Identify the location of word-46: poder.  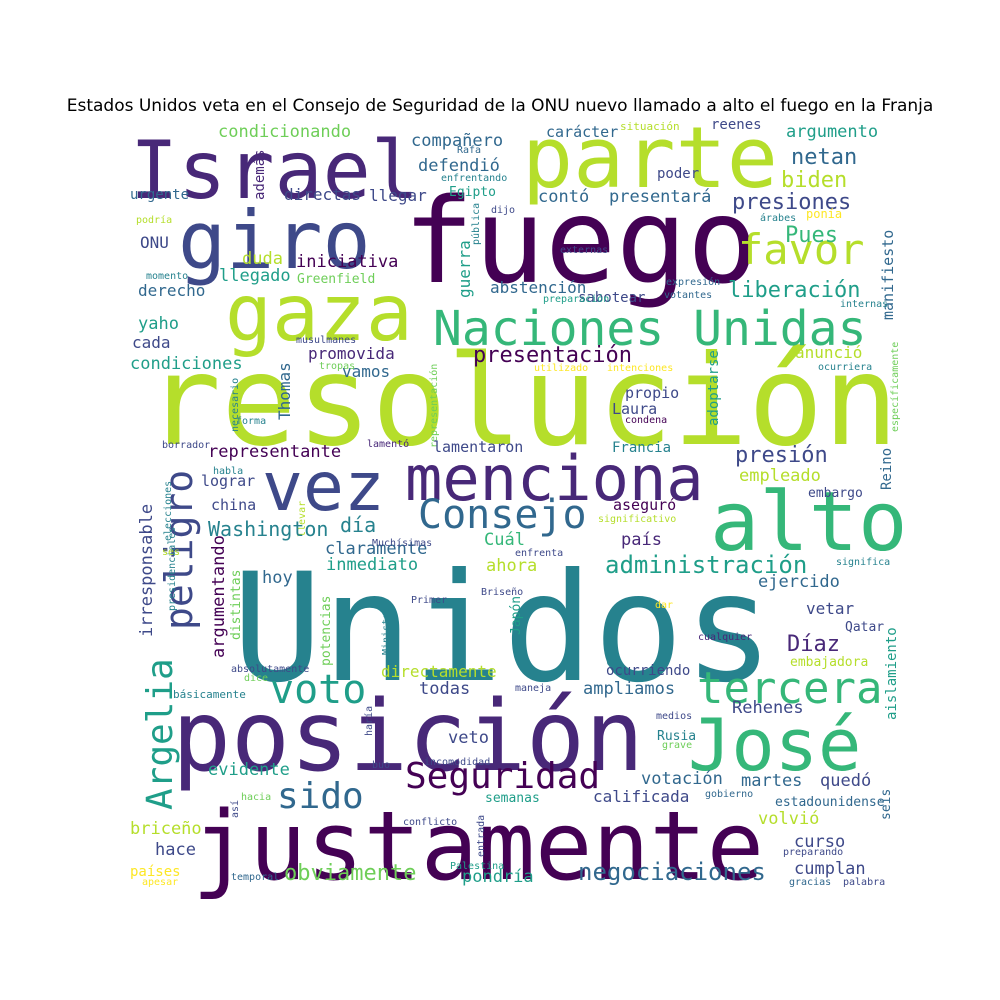
(678, 174).